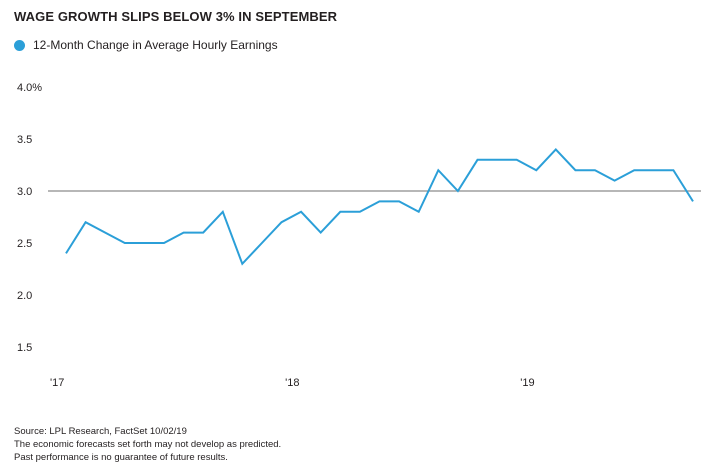 This screenshot has width=713, height=475. I want to click on y-tick-label: 4.0%, so click(29, 88).